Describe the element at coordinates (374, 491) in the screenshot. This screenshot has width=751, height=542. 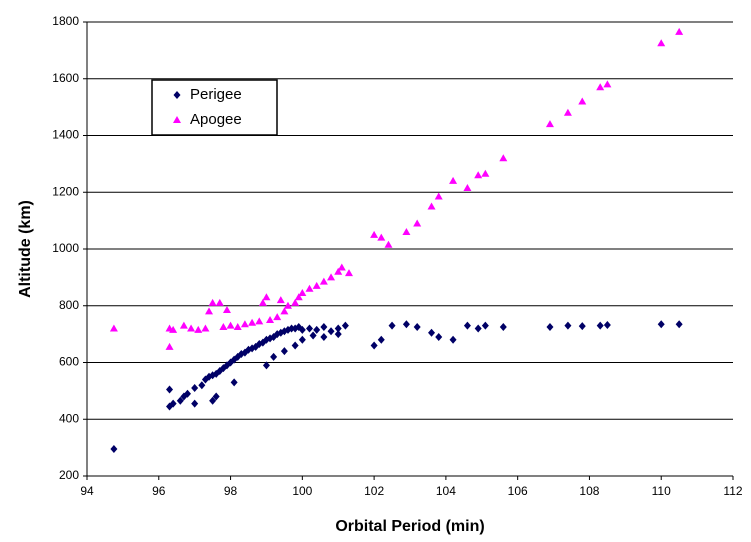
I see `x-tick-label: 102` at that location.